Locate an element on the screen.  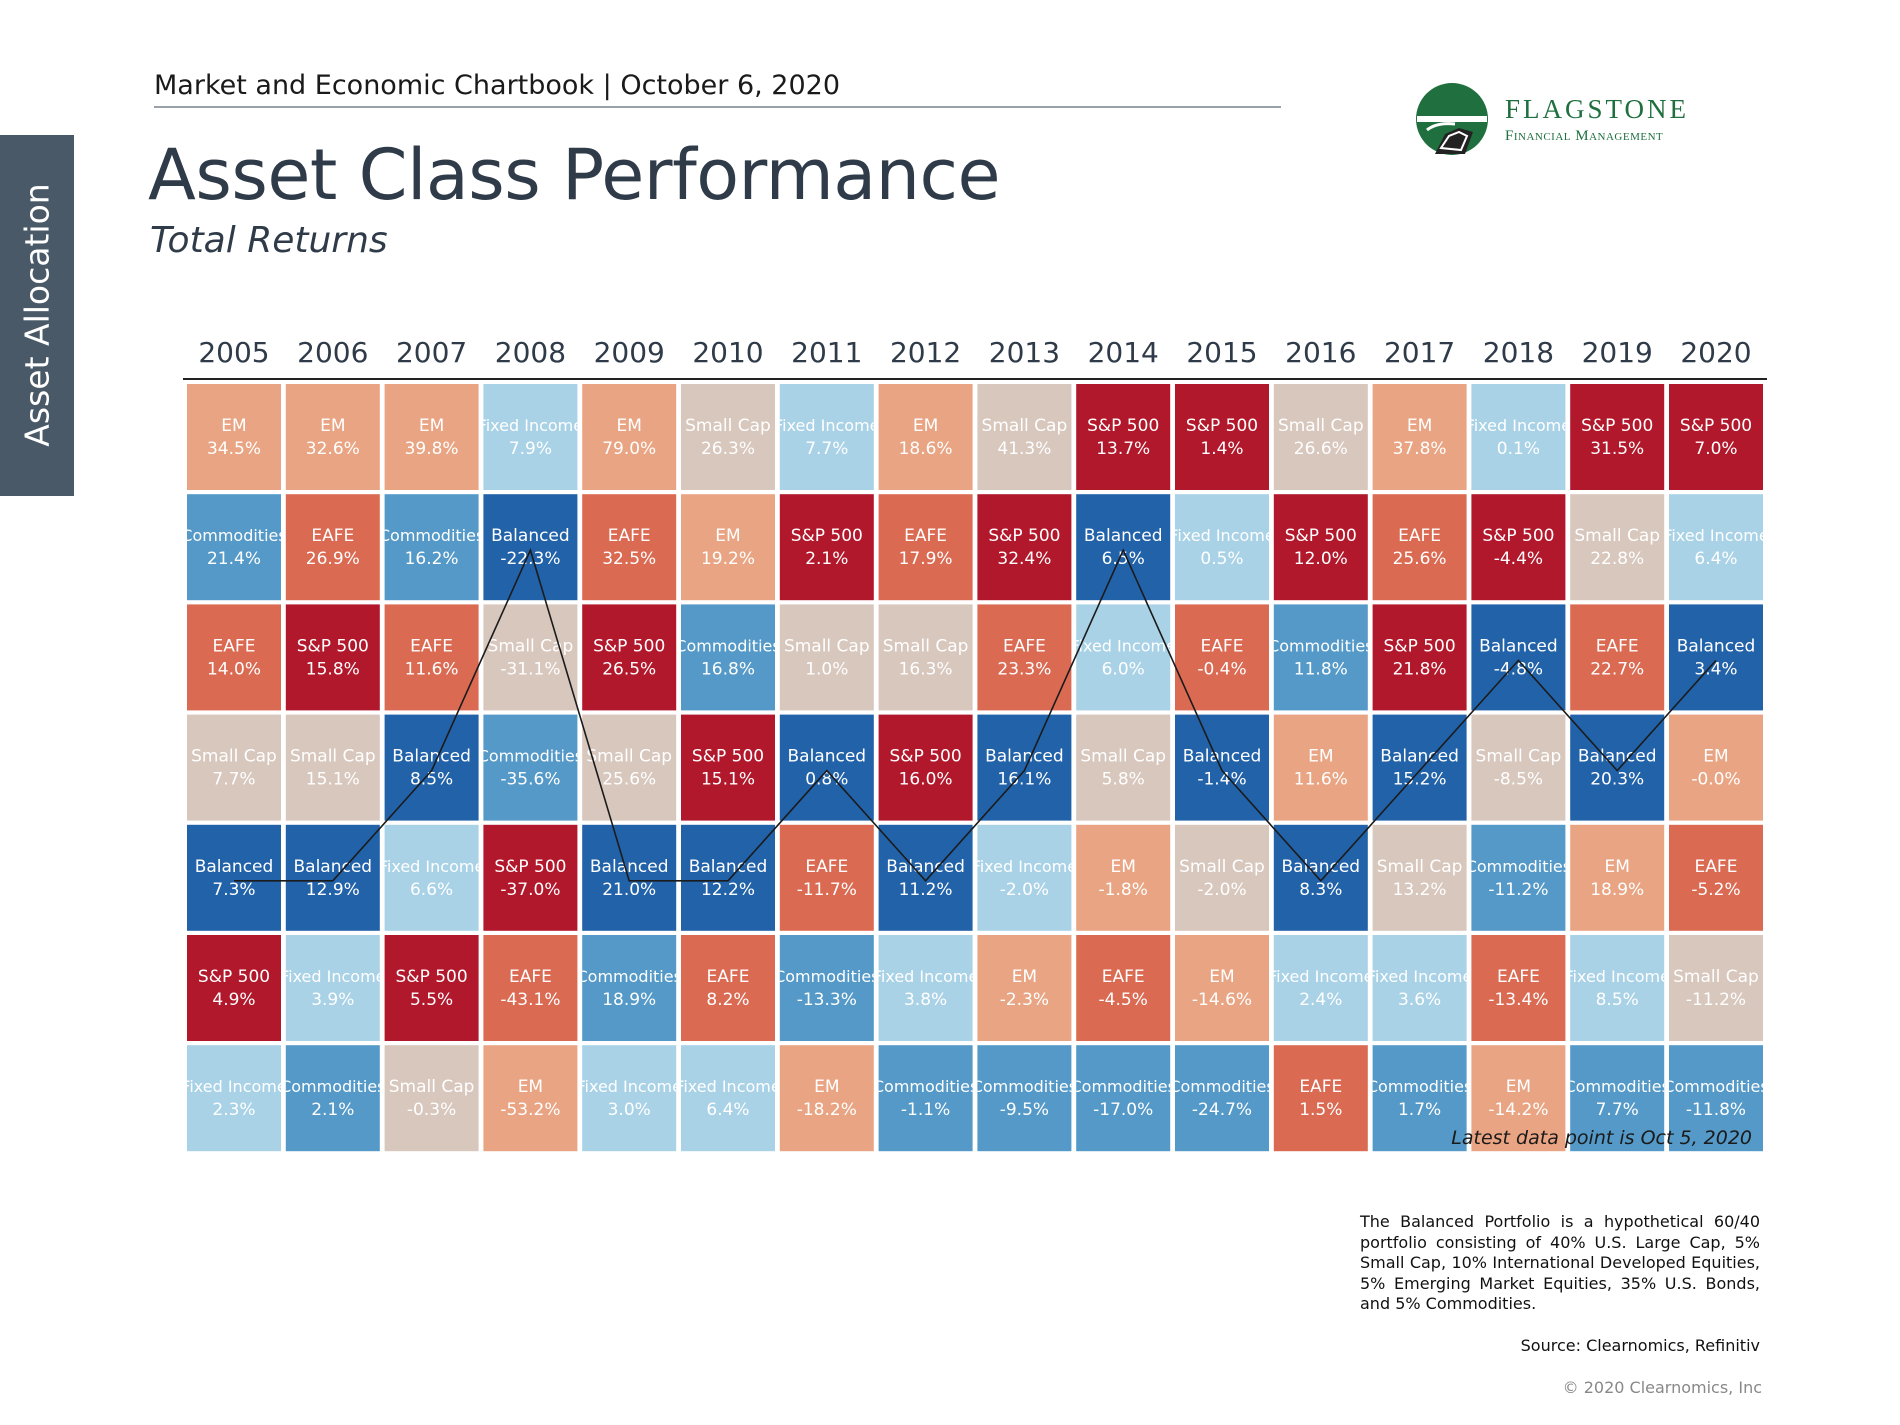
cell-return-label: 21.4% is located at coordinates (234, 559).